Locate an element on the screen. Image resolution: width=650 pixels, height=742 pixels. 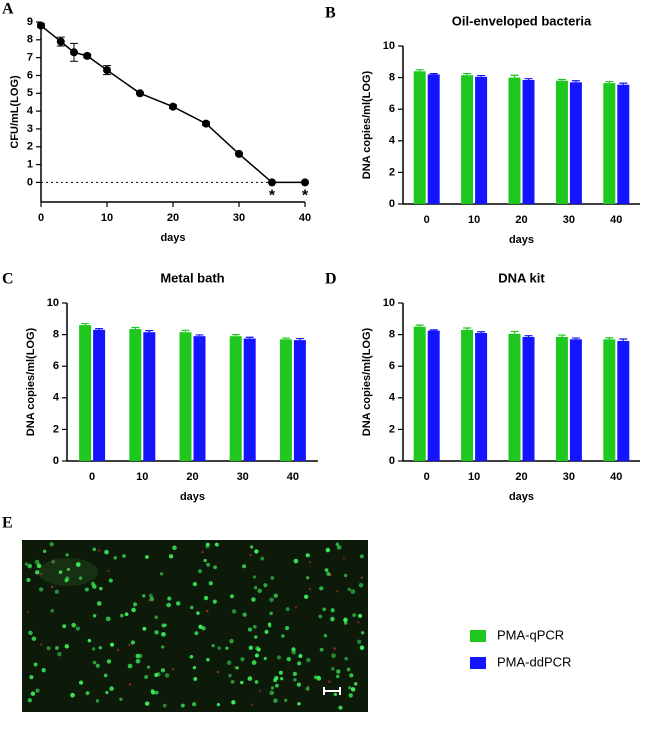
annotation: * is located at coordinates (305, 196).